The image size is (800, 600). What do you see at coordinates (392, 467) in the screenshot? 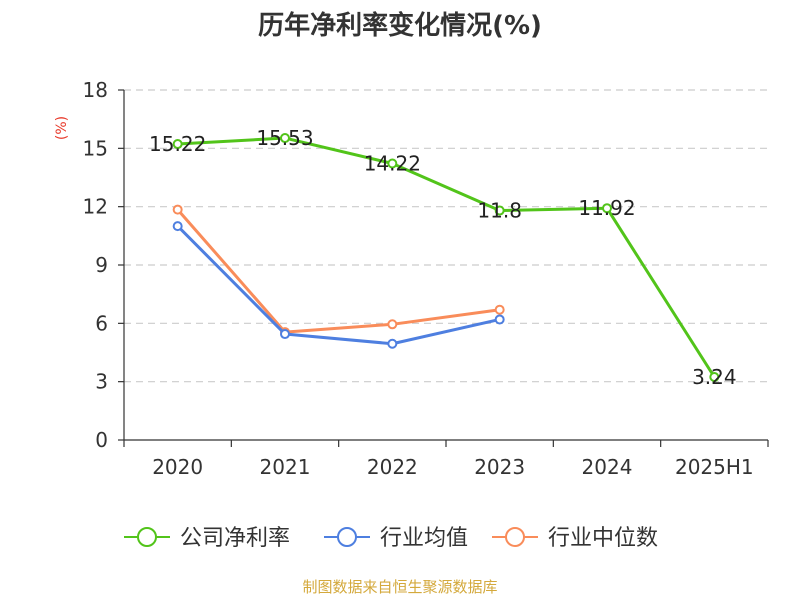
I see `x-tick-label: 2022` at bounding box center [392, 467].